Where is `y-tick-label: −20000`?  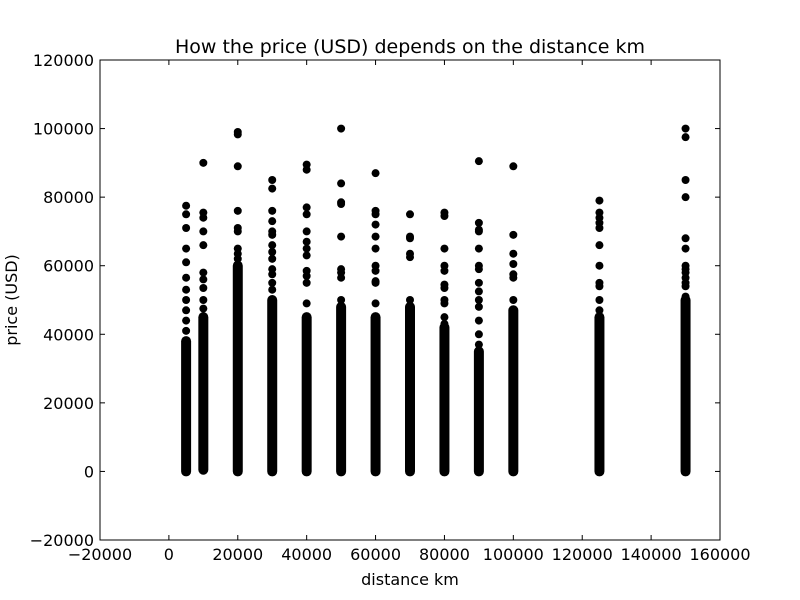 y-tick-label: −20000 is located at coordinates (62, 540).